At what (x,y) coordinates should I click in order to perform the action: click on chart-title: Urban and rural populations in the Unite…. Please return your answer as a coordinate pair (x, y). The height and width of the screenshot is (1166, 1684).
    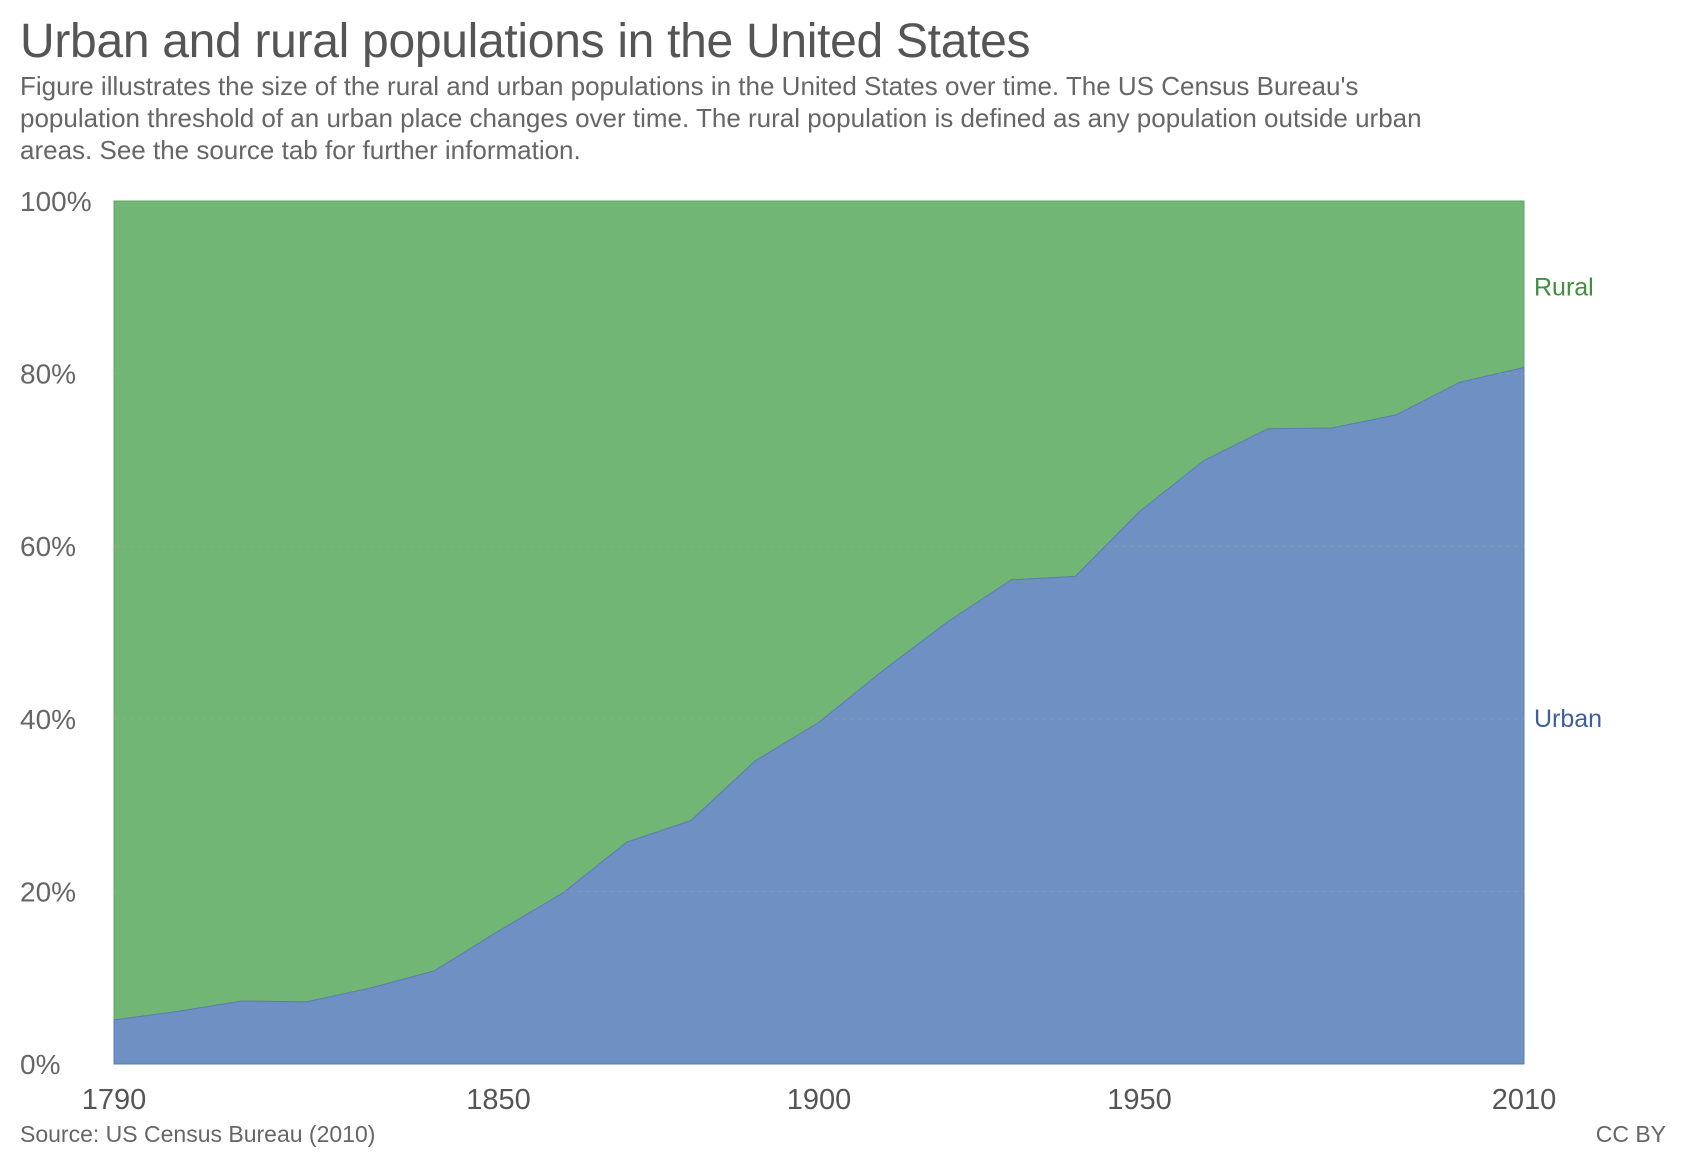
    Looking at the image, I should click on (525, 41).